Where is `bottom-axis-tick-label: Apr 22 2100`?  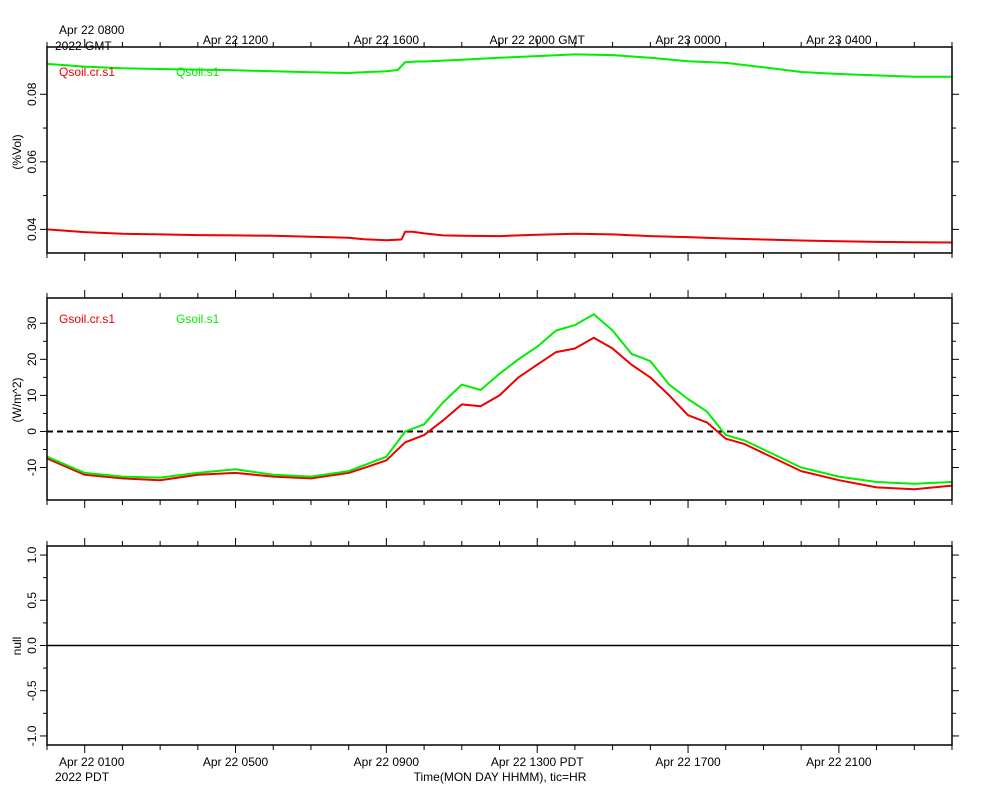 bottom-axis-tick-label: Apr 22 2100 is located at coordinates (839, 762).